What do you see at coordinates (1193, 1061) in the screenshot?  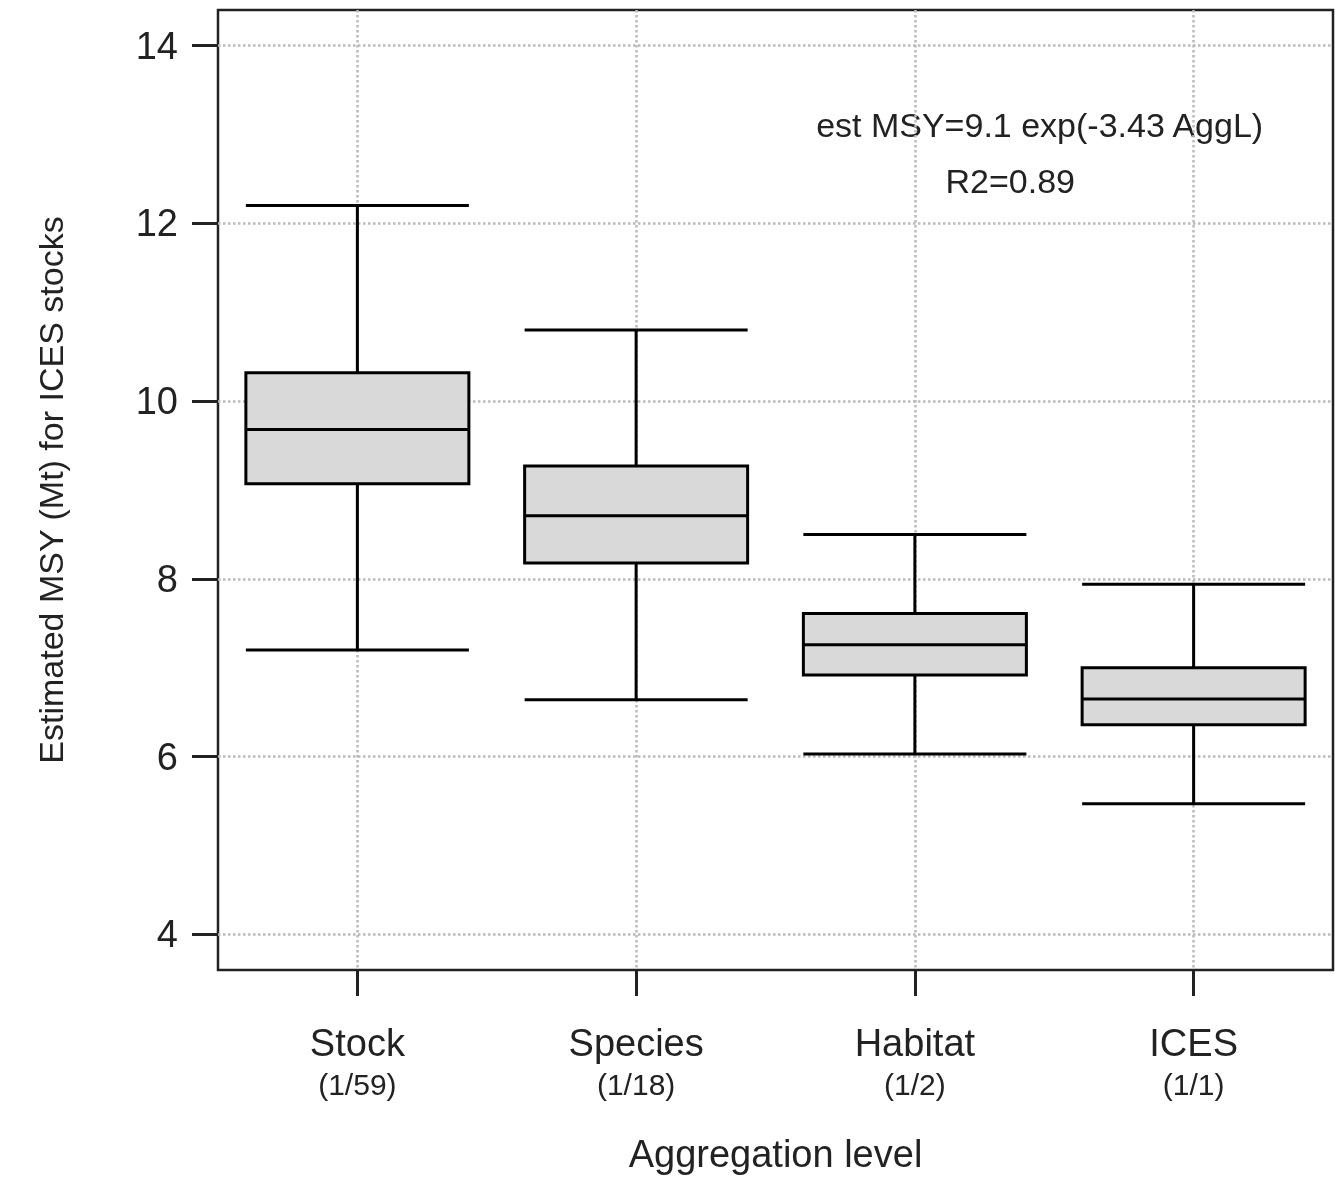 I see `x-tick-label: ICES (1/1)` at bounding box center [1193, 1061].